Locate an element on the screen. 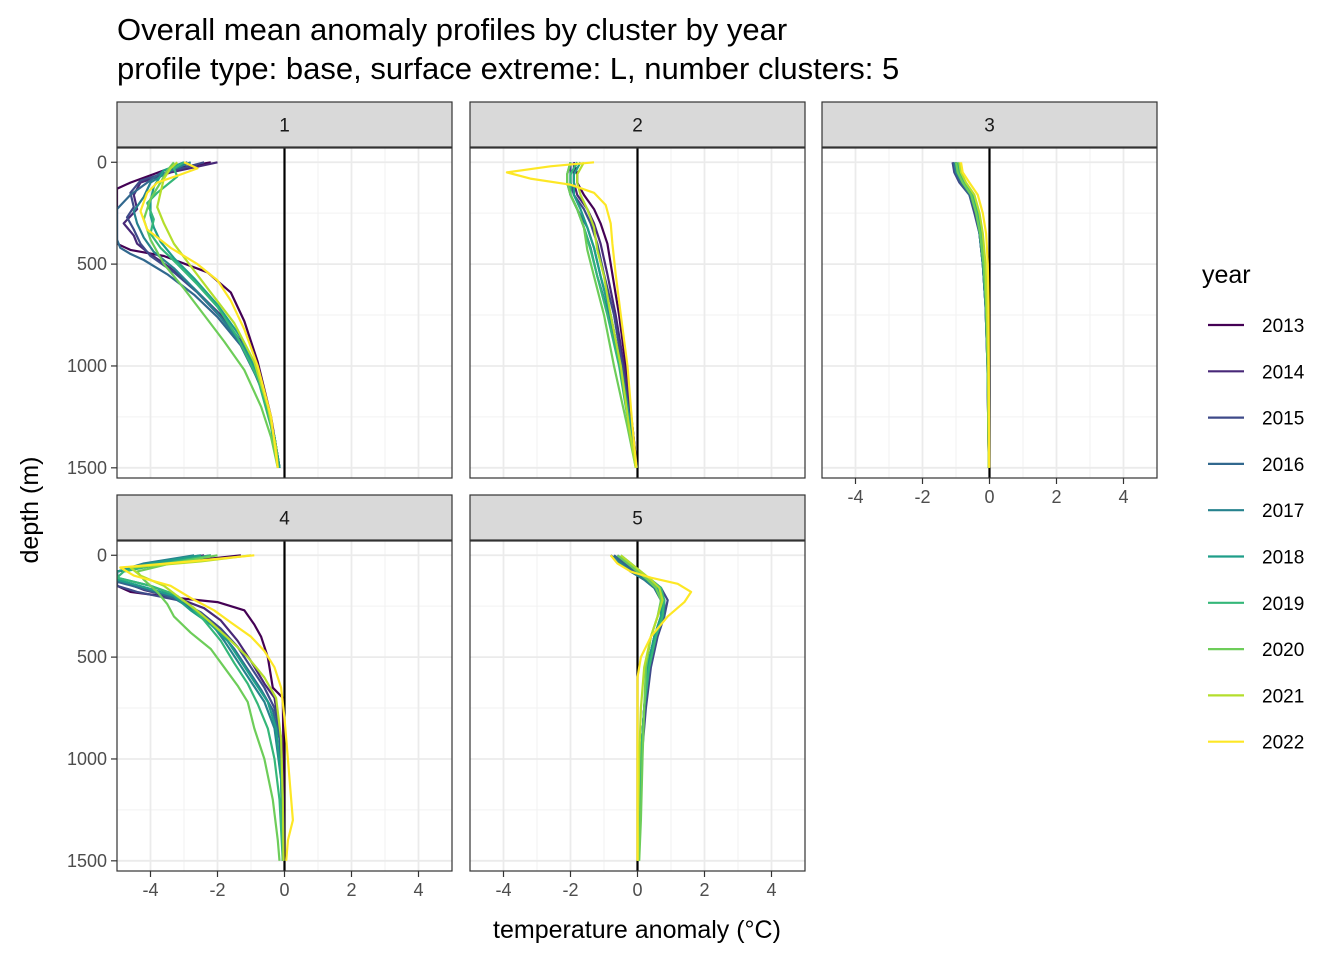 This screenshot has width=1344, height=960. legend-item-2022: 2022 is located at coordinates (1256, 743).